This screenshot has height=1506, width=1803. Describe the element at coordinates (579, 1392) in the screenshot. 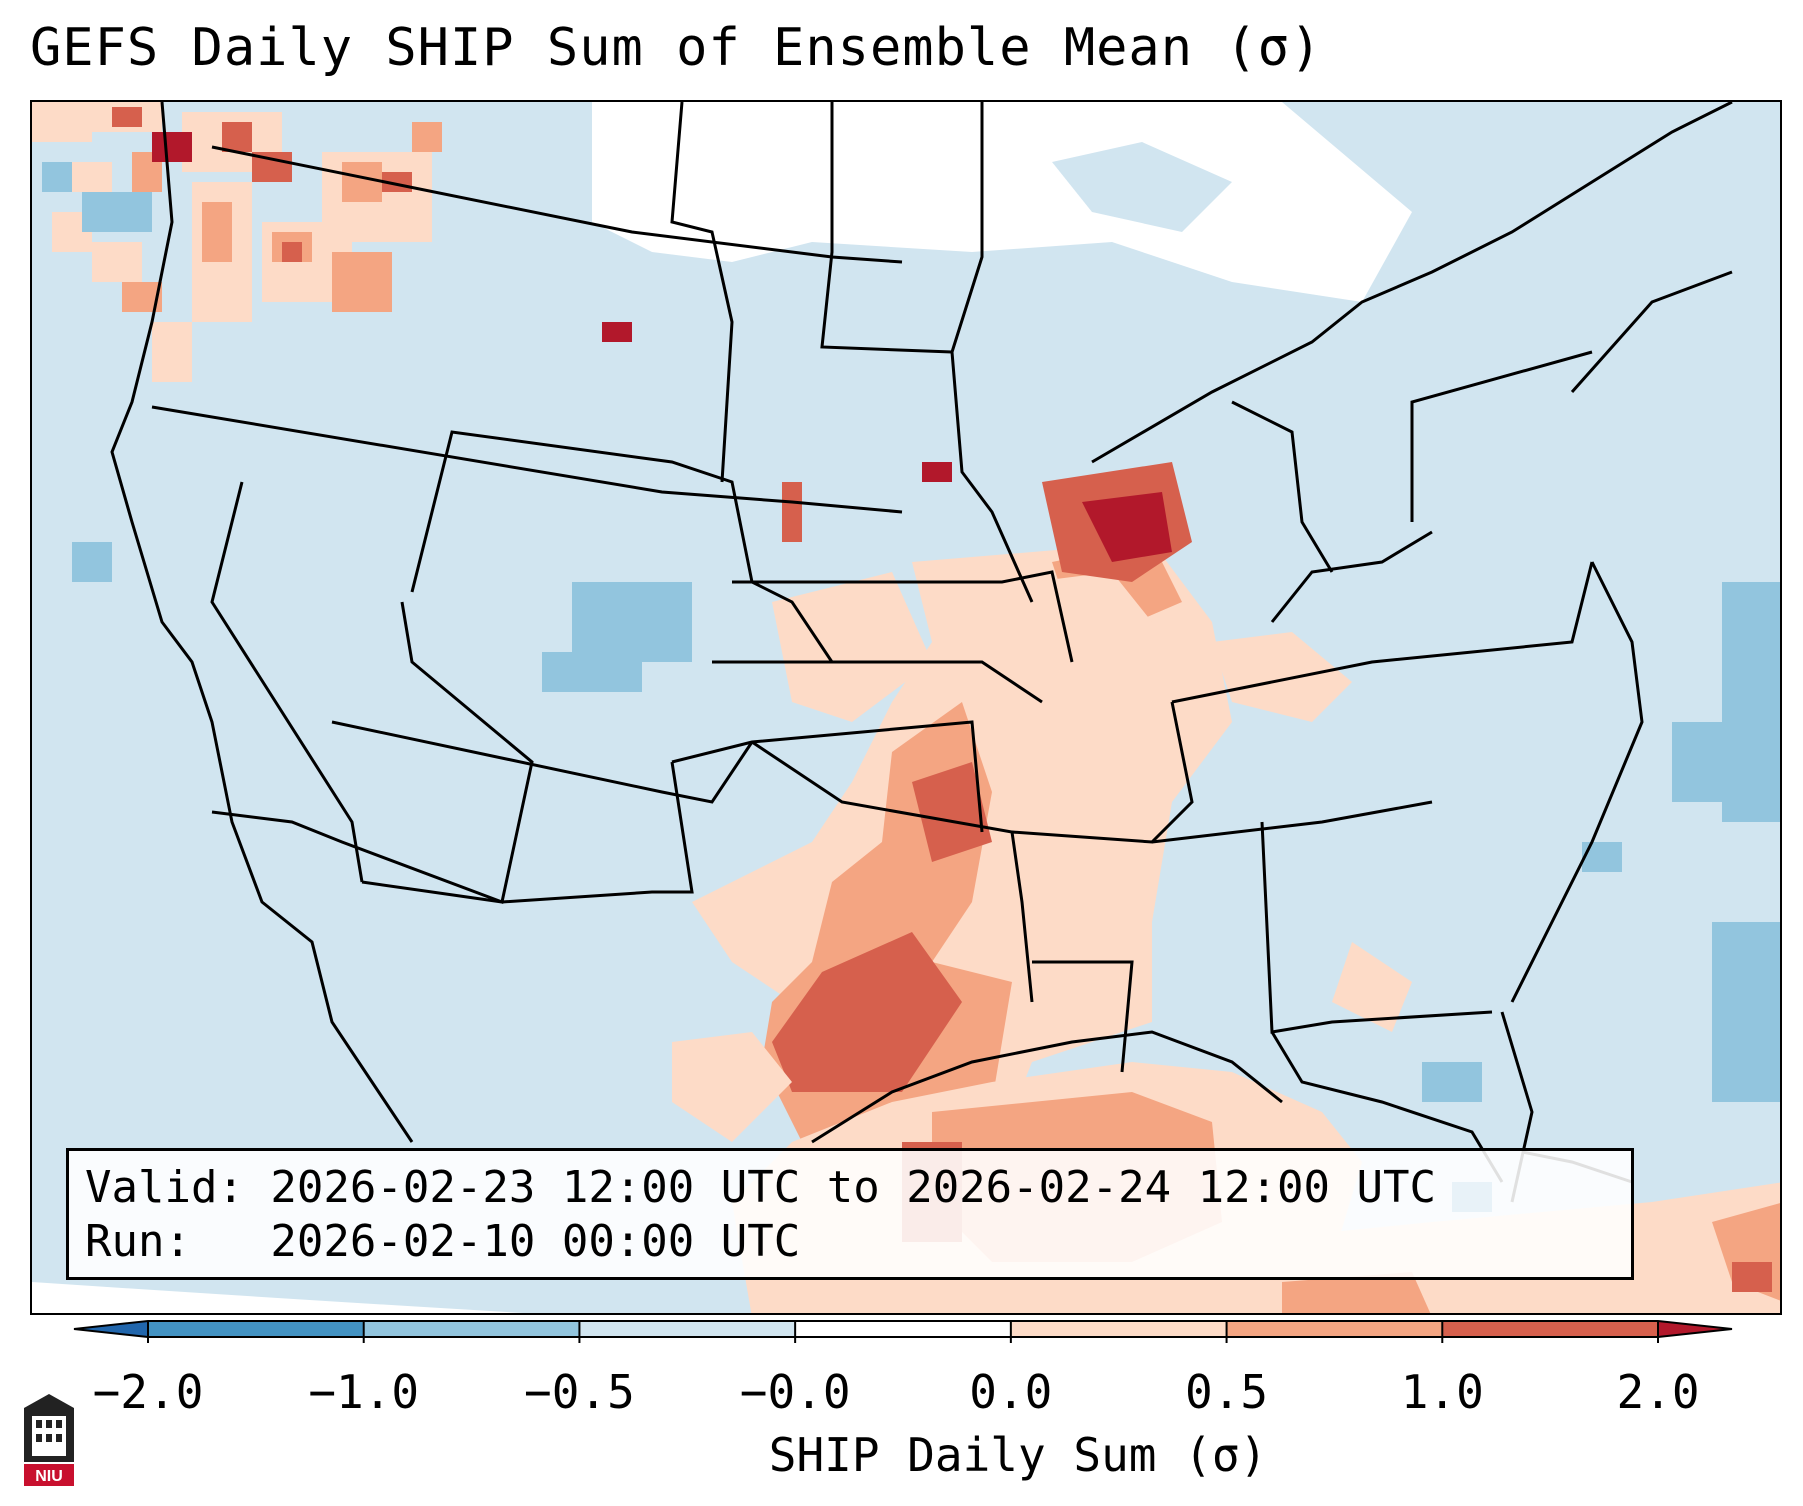

I see `colorbar-tick-label: −0.5` at that location.